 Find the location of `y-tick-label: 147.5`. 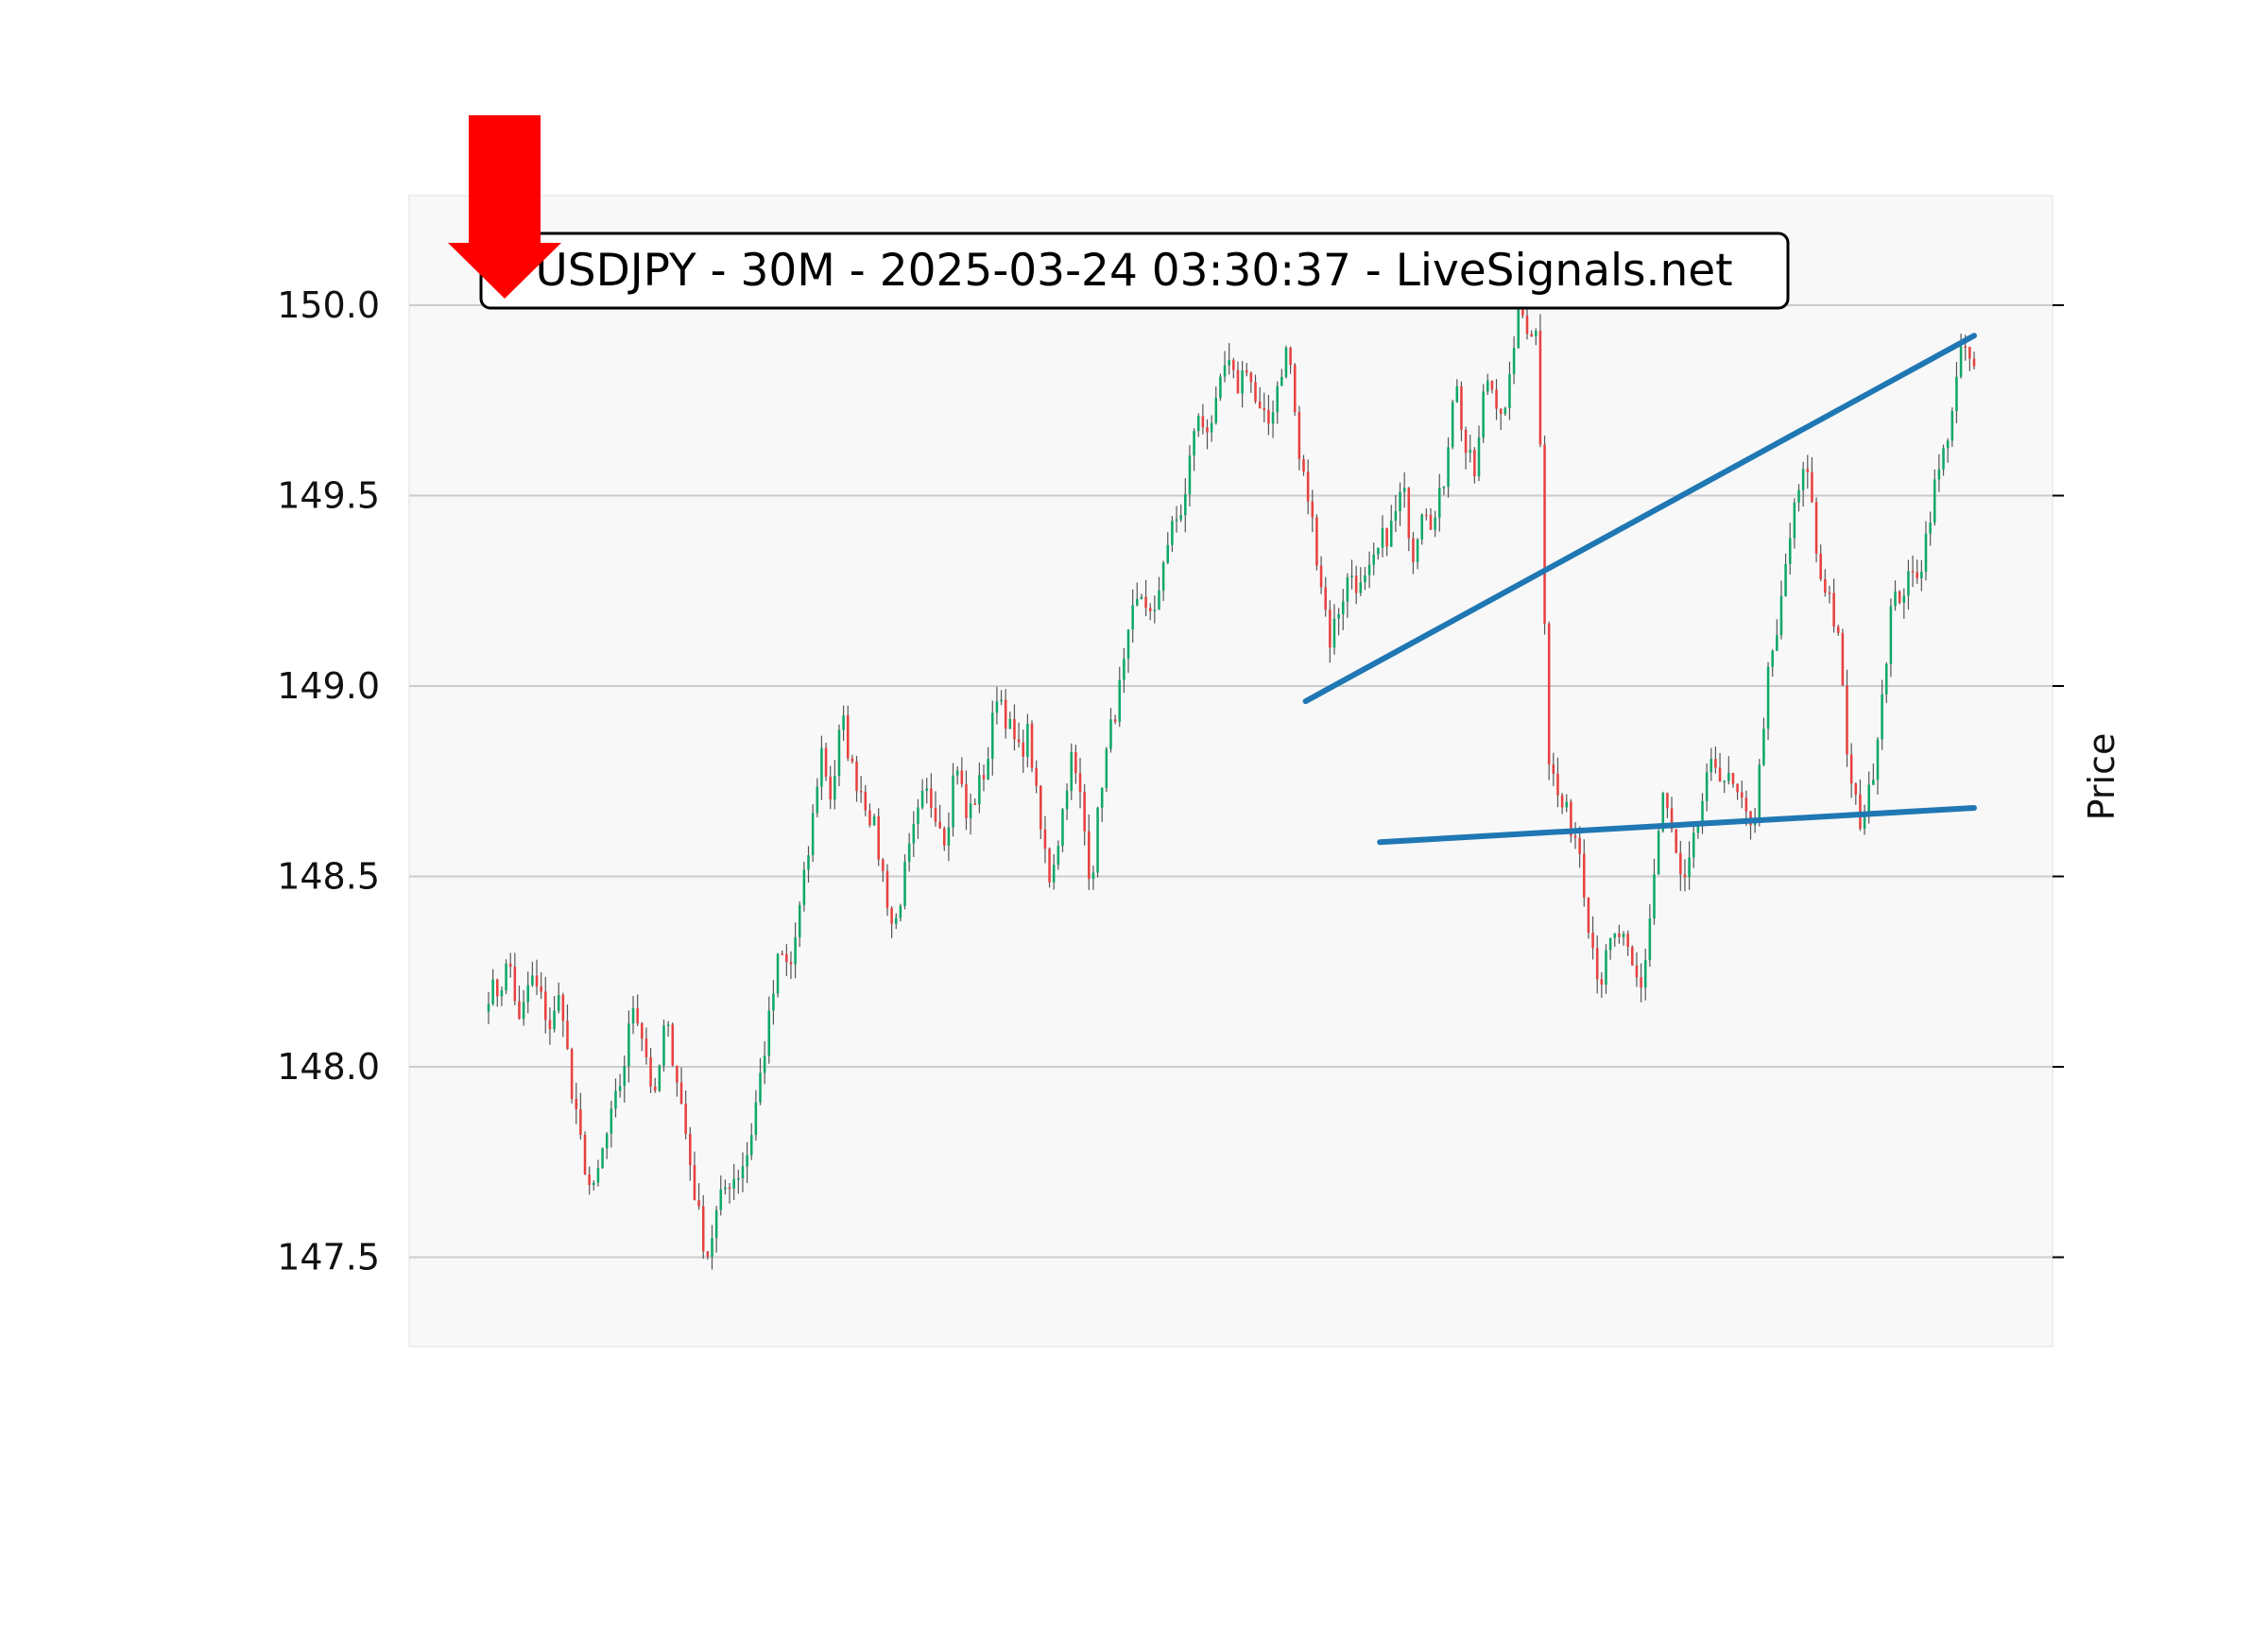

y-tick-label: 147.5 is located at coordinates (328, 1258).